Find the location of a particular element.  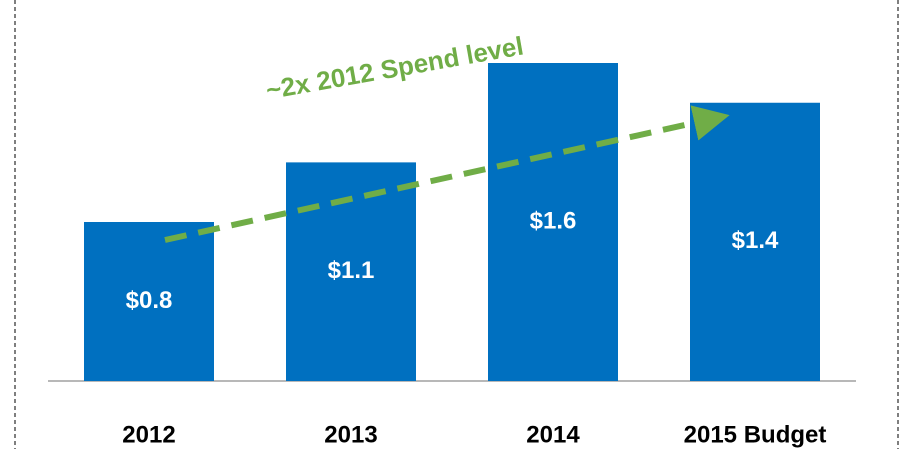

value-label: $1.6 is located at coordinates (553, 220).